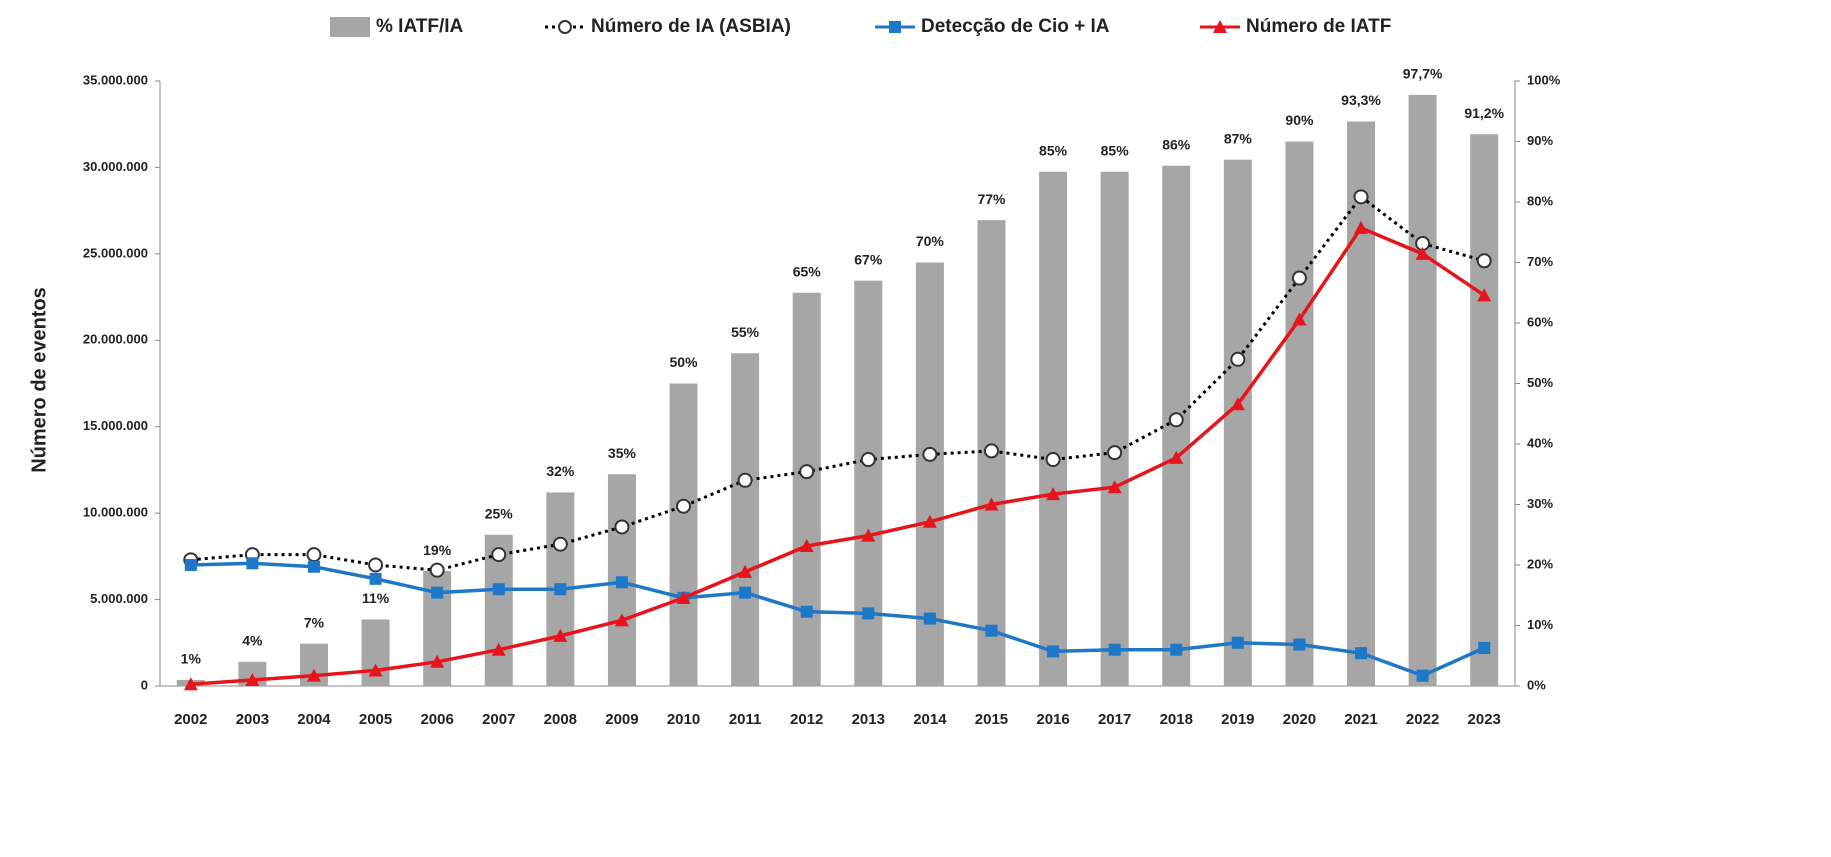  What do you see at coordinates (683, 719) in the screenshot?
I see `x-tick-label: 2010` at bounding box center [683, 719].